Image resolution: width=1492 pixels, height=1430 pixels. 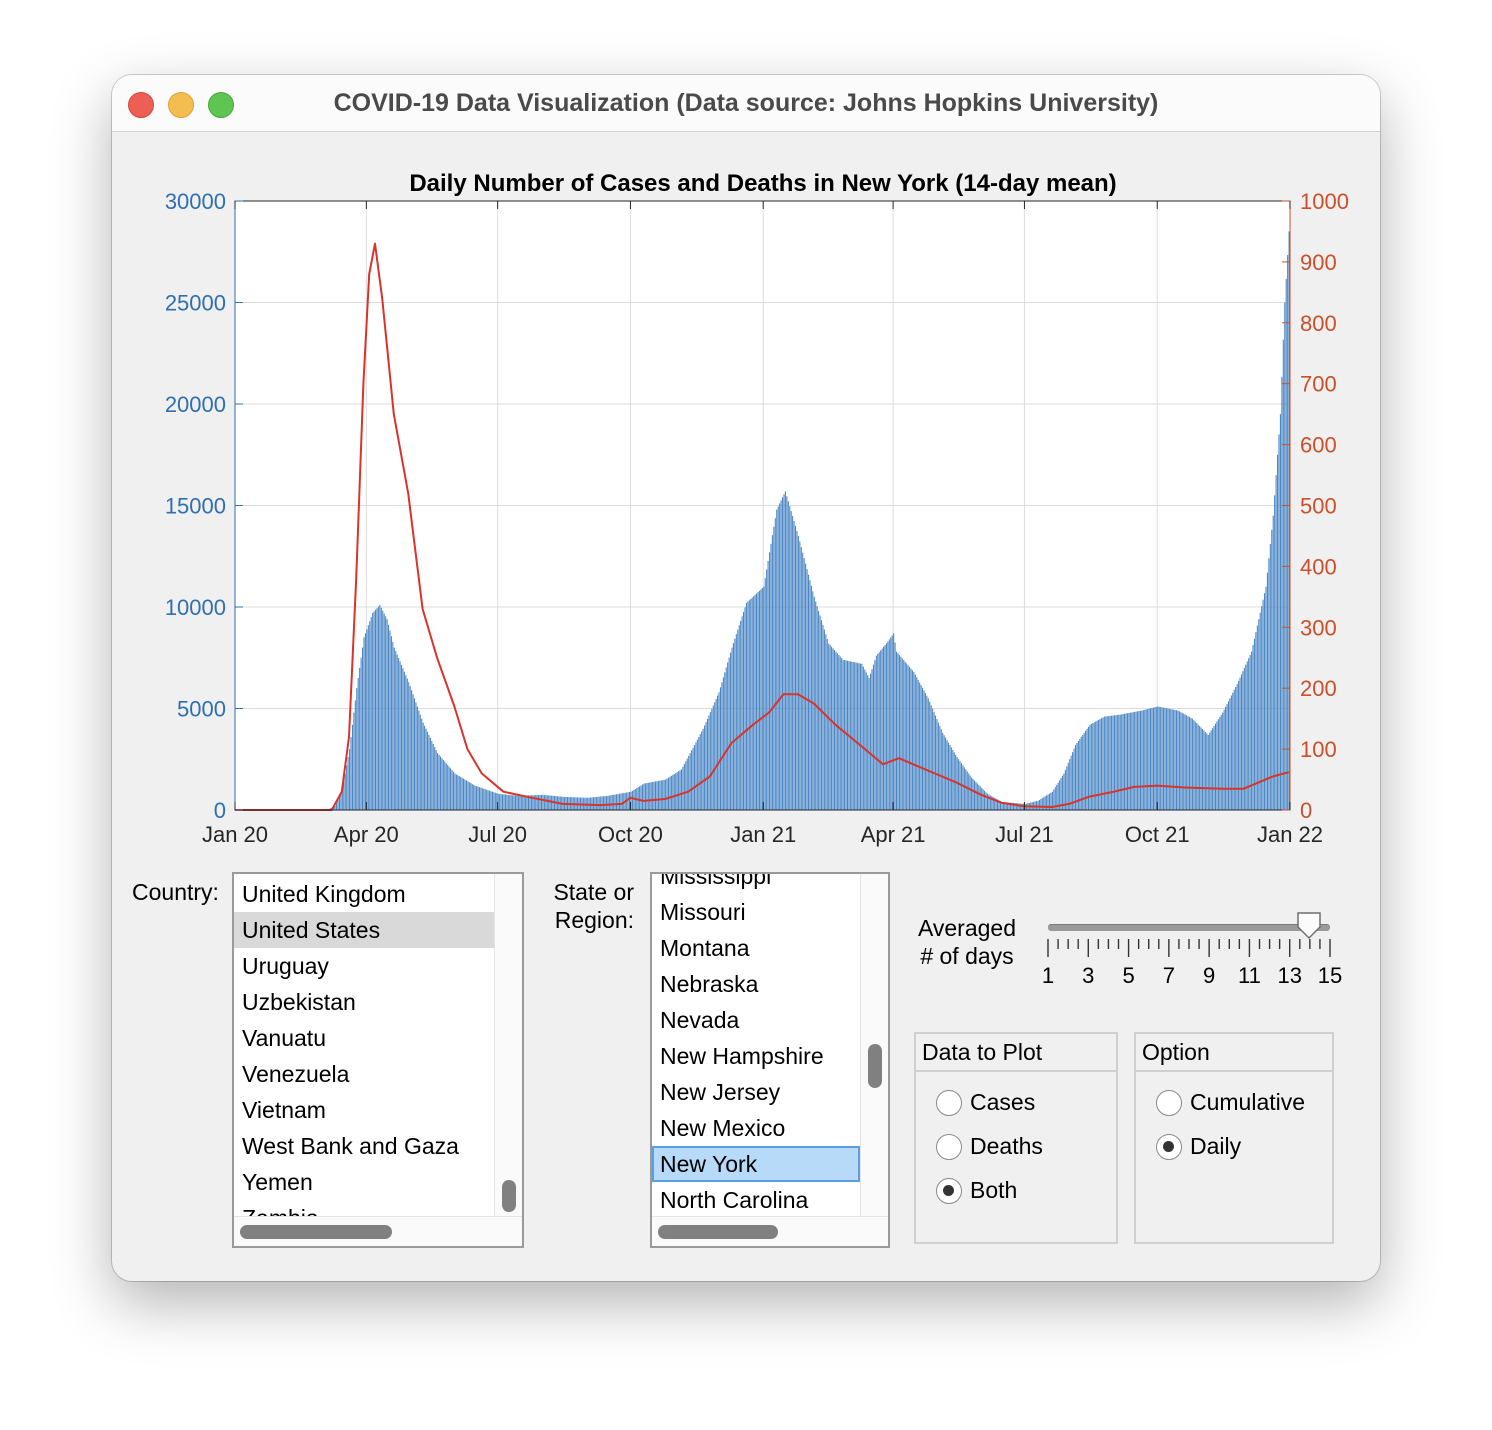 I want to click on country-list-item: Uzbekistan, so click(x=299, y=1002).